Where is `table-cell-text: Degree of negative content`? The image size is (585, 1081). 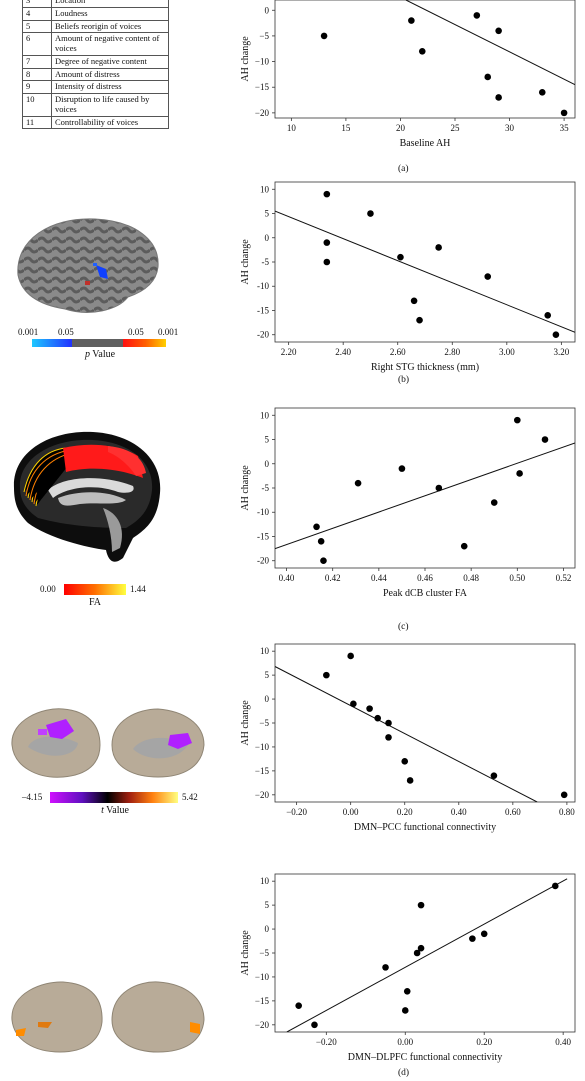 table-cell-text: Degree of negative content is located at coordinates (110, 61).